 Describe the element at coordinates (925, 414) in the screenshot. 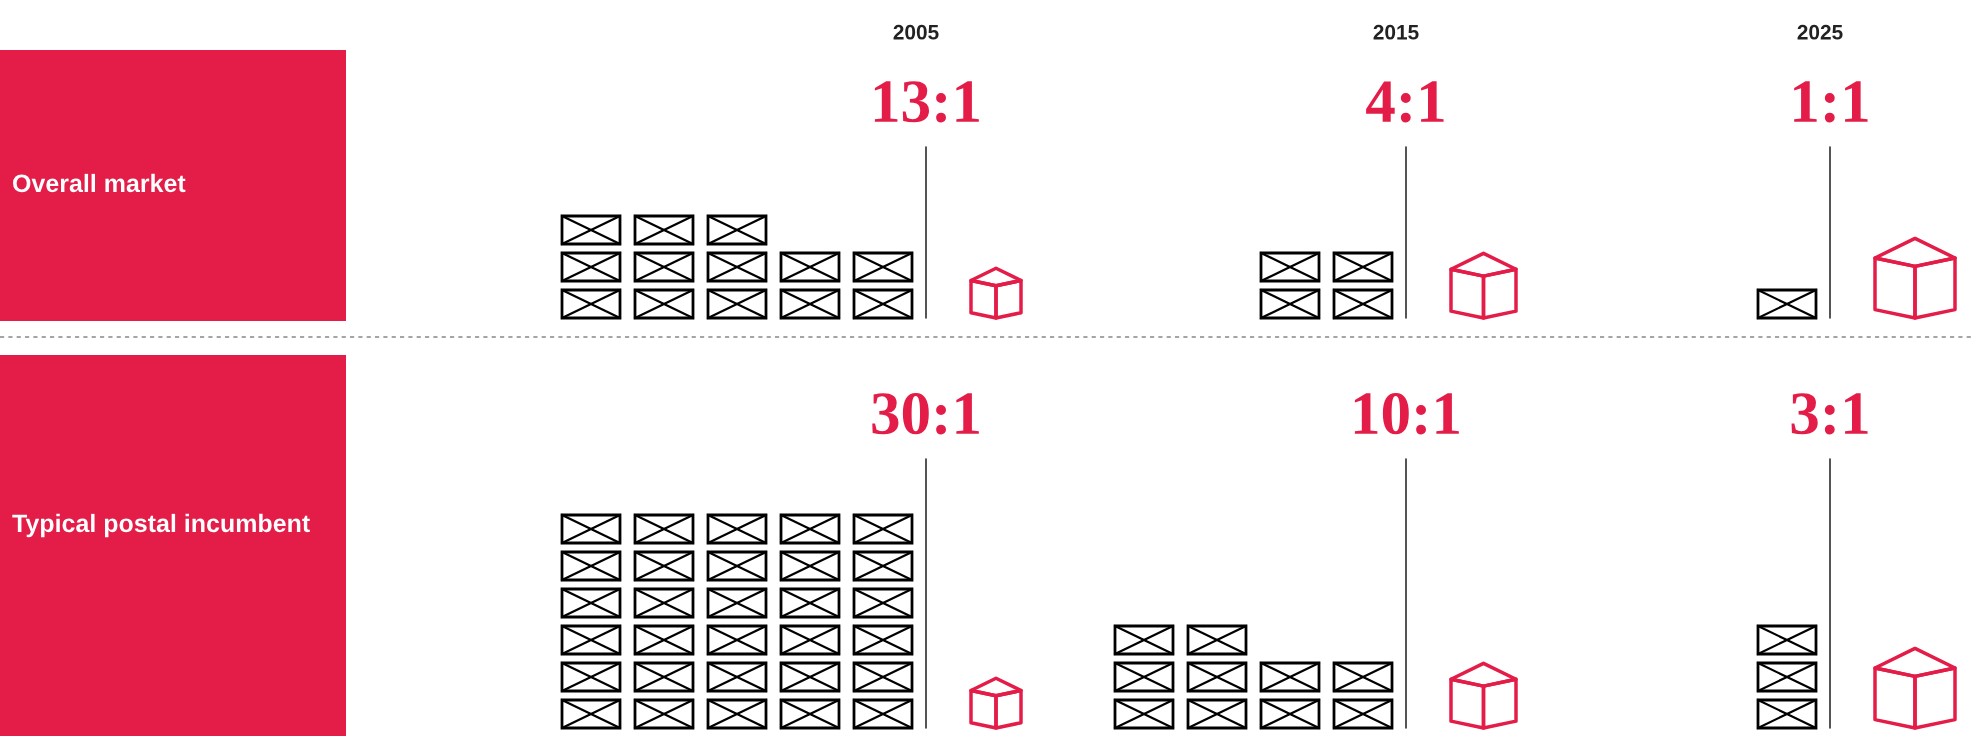

I see `data-label: 30:1` at that location.